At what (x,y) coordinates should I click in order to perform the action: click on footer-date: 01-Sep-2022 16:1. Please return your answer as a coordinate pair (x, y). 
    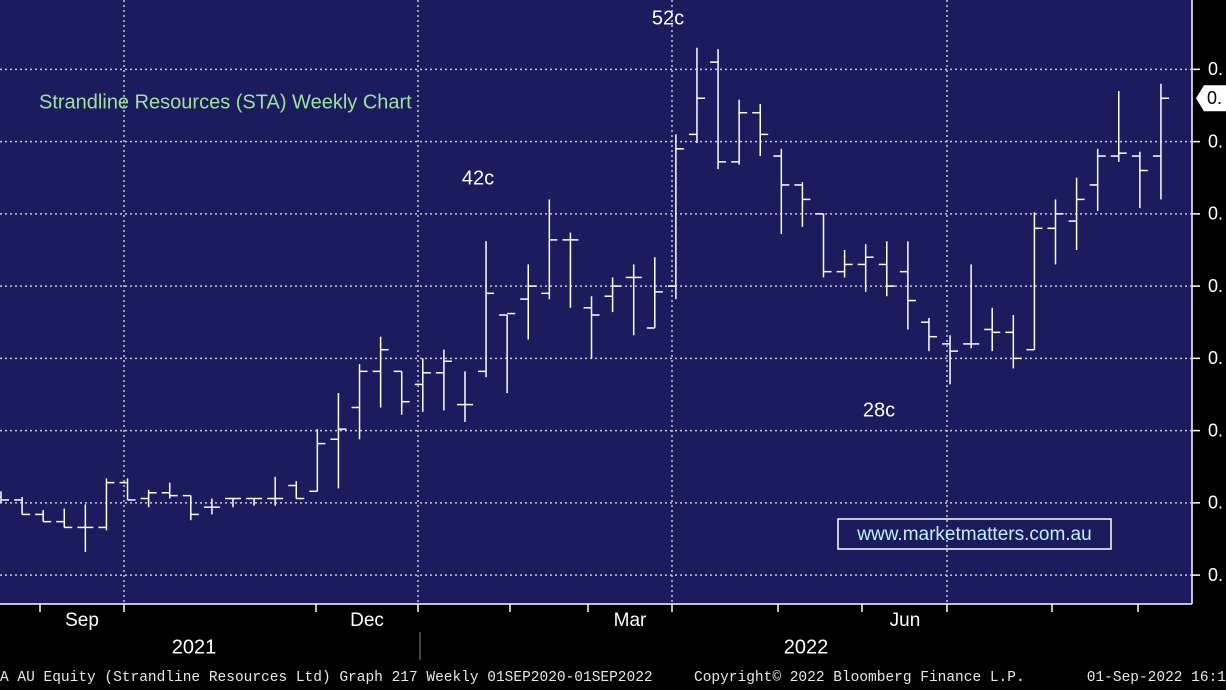
    Looking at the image, I should click on (1156, 678).